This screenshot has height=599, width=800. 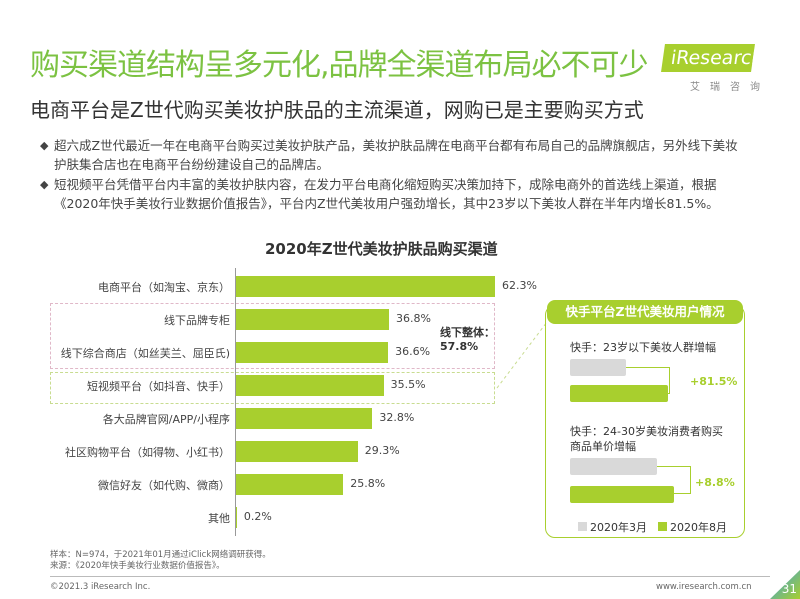 What do you see at coordinates (714, 381) in the screenshot?
I see `growth-1: +81.5%` at bounding box center [714, 381].